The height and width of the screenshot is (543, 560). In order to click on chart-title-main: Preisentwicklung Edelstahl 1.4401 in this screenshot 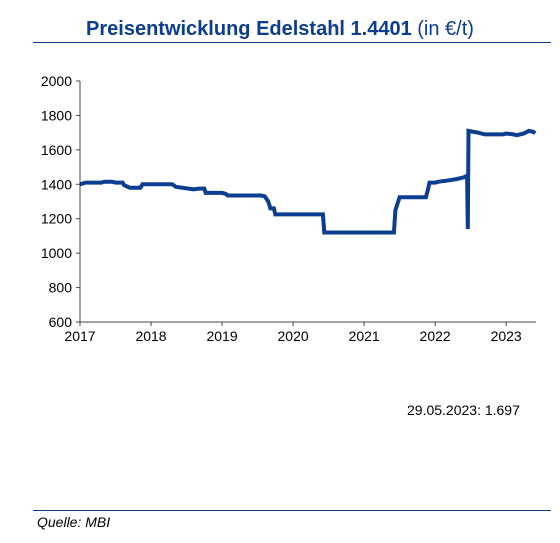, I will do `click(249, 29)`.